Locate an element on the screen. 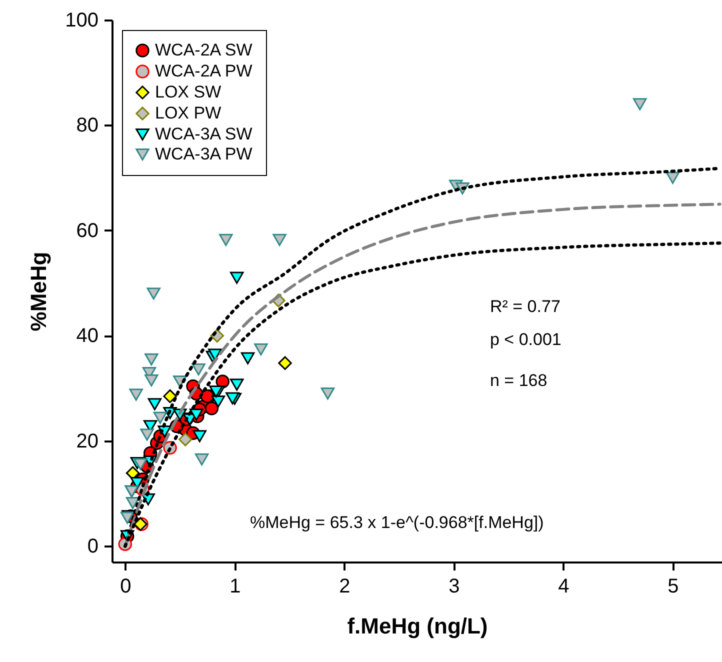  x-tick-label: 2 is located at coordinates (344, 587).